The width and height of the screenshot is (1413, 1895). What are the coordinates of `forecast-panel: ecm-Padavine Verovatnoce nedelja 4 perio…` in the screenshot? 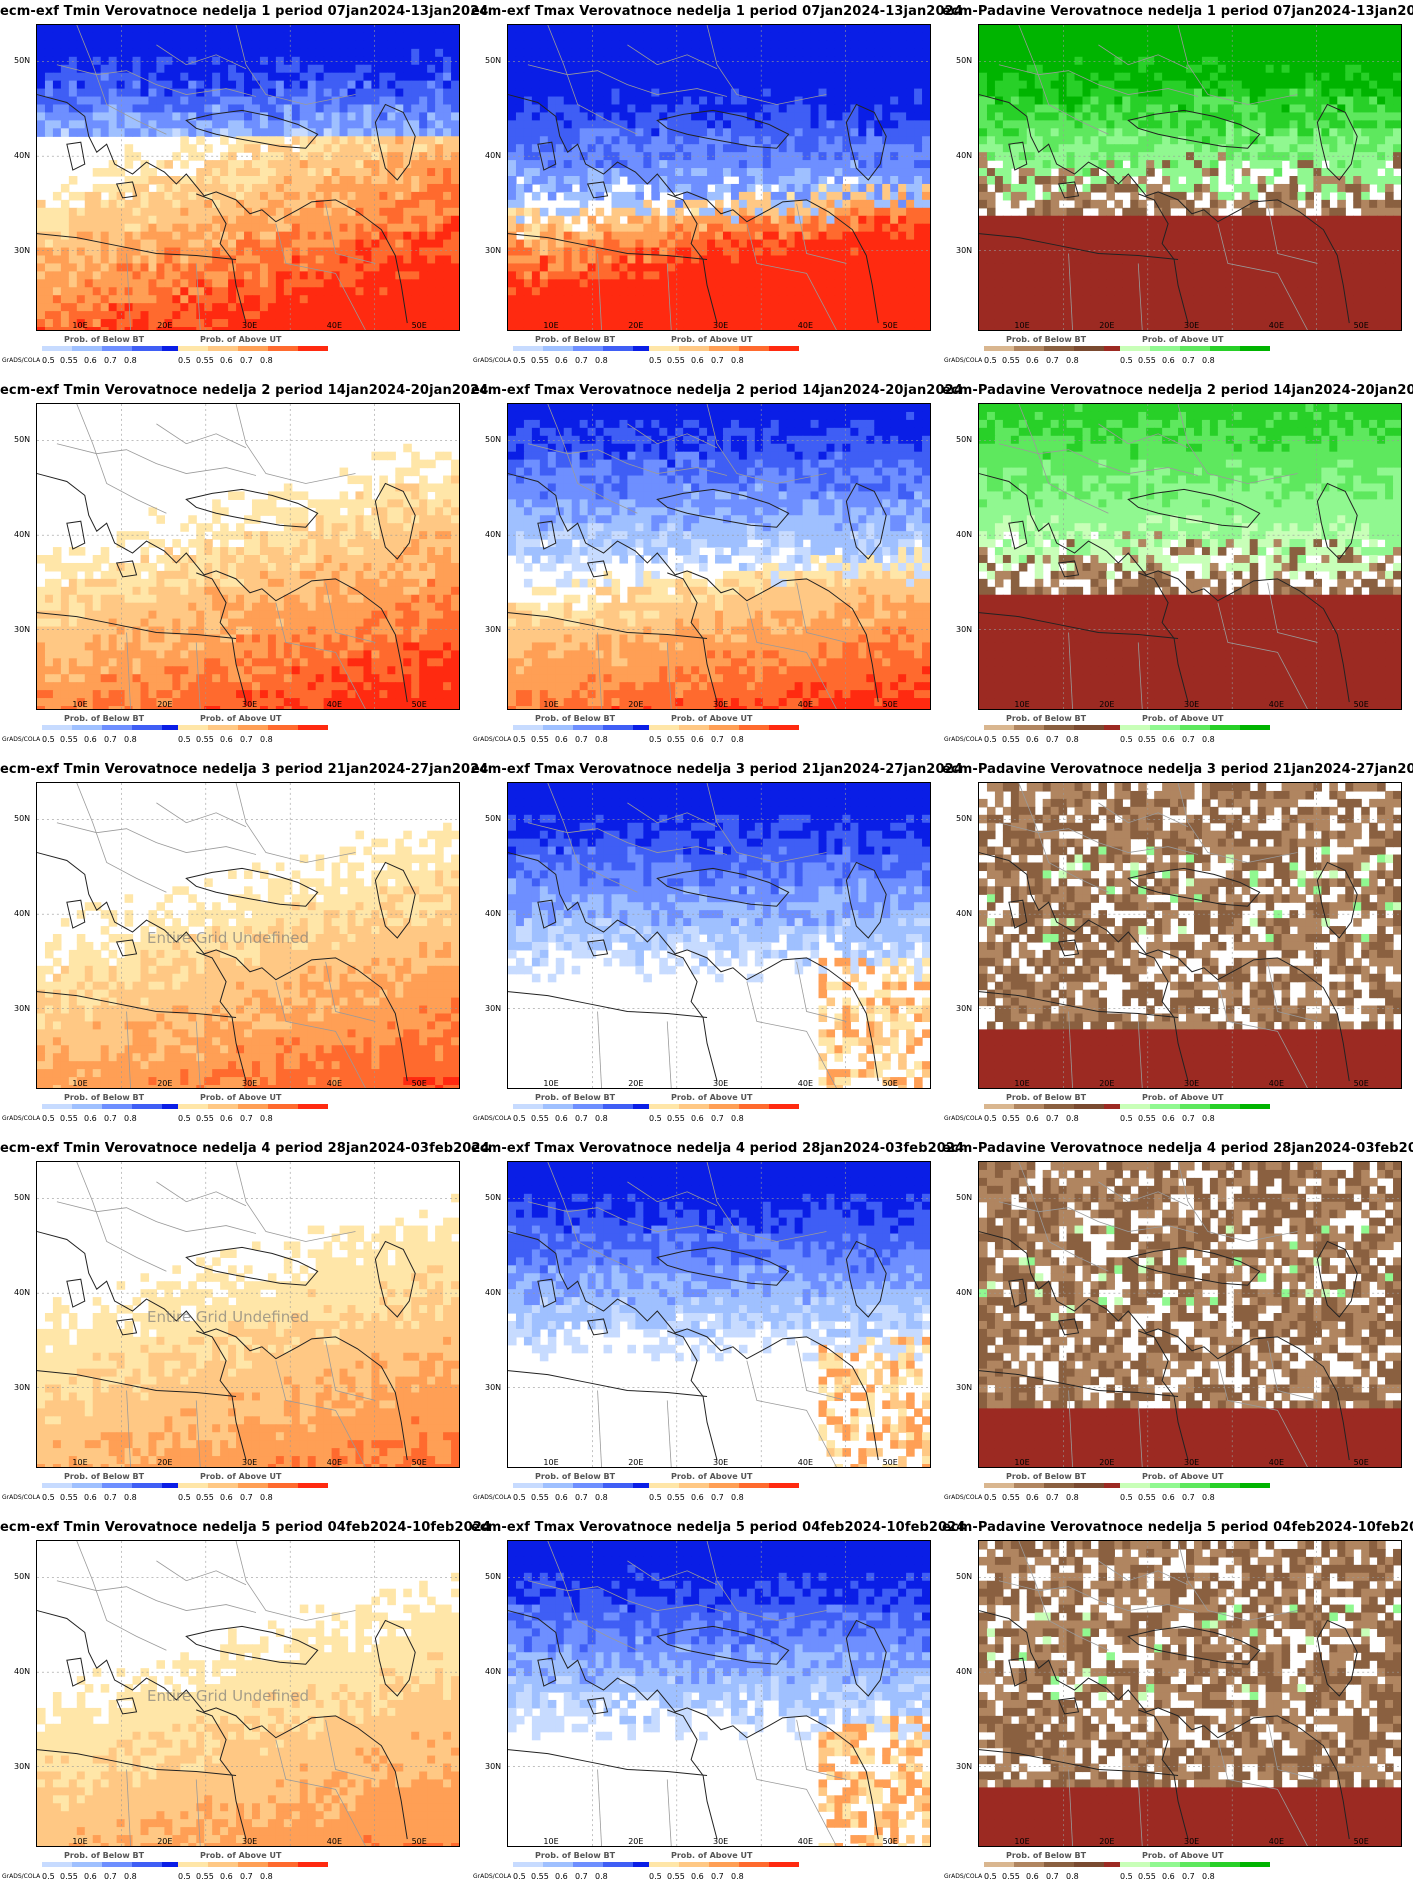 It's located at (1177, 1326).